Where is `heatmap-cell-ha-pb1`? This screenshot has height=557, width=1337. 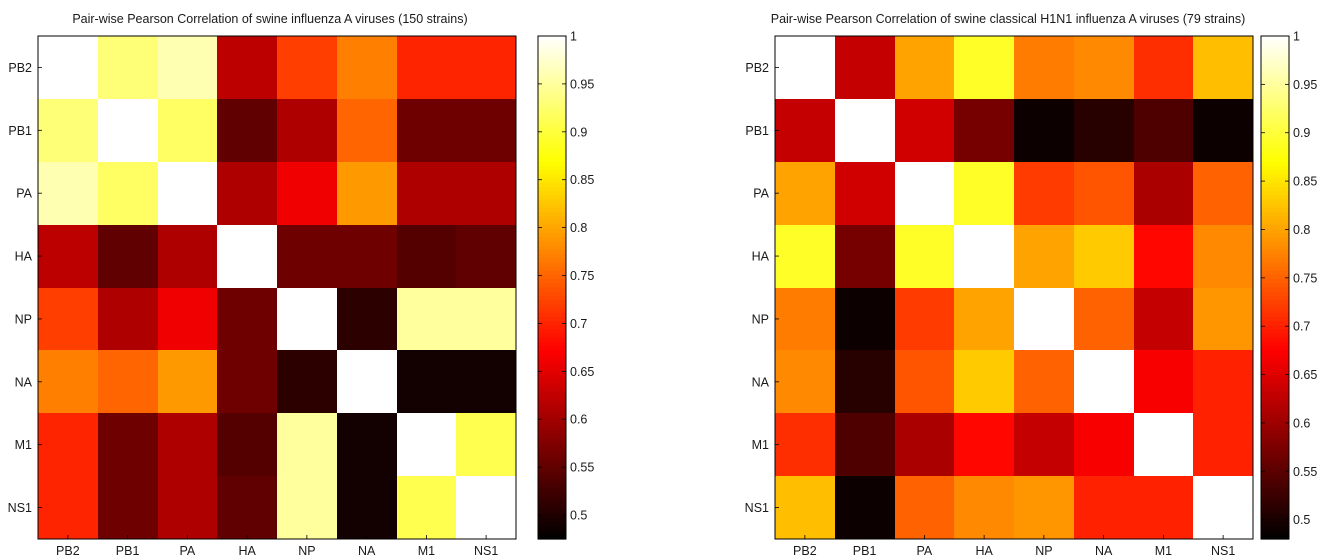 heatmap-cell-ha-pb1 is located at coordinates (865, 256).